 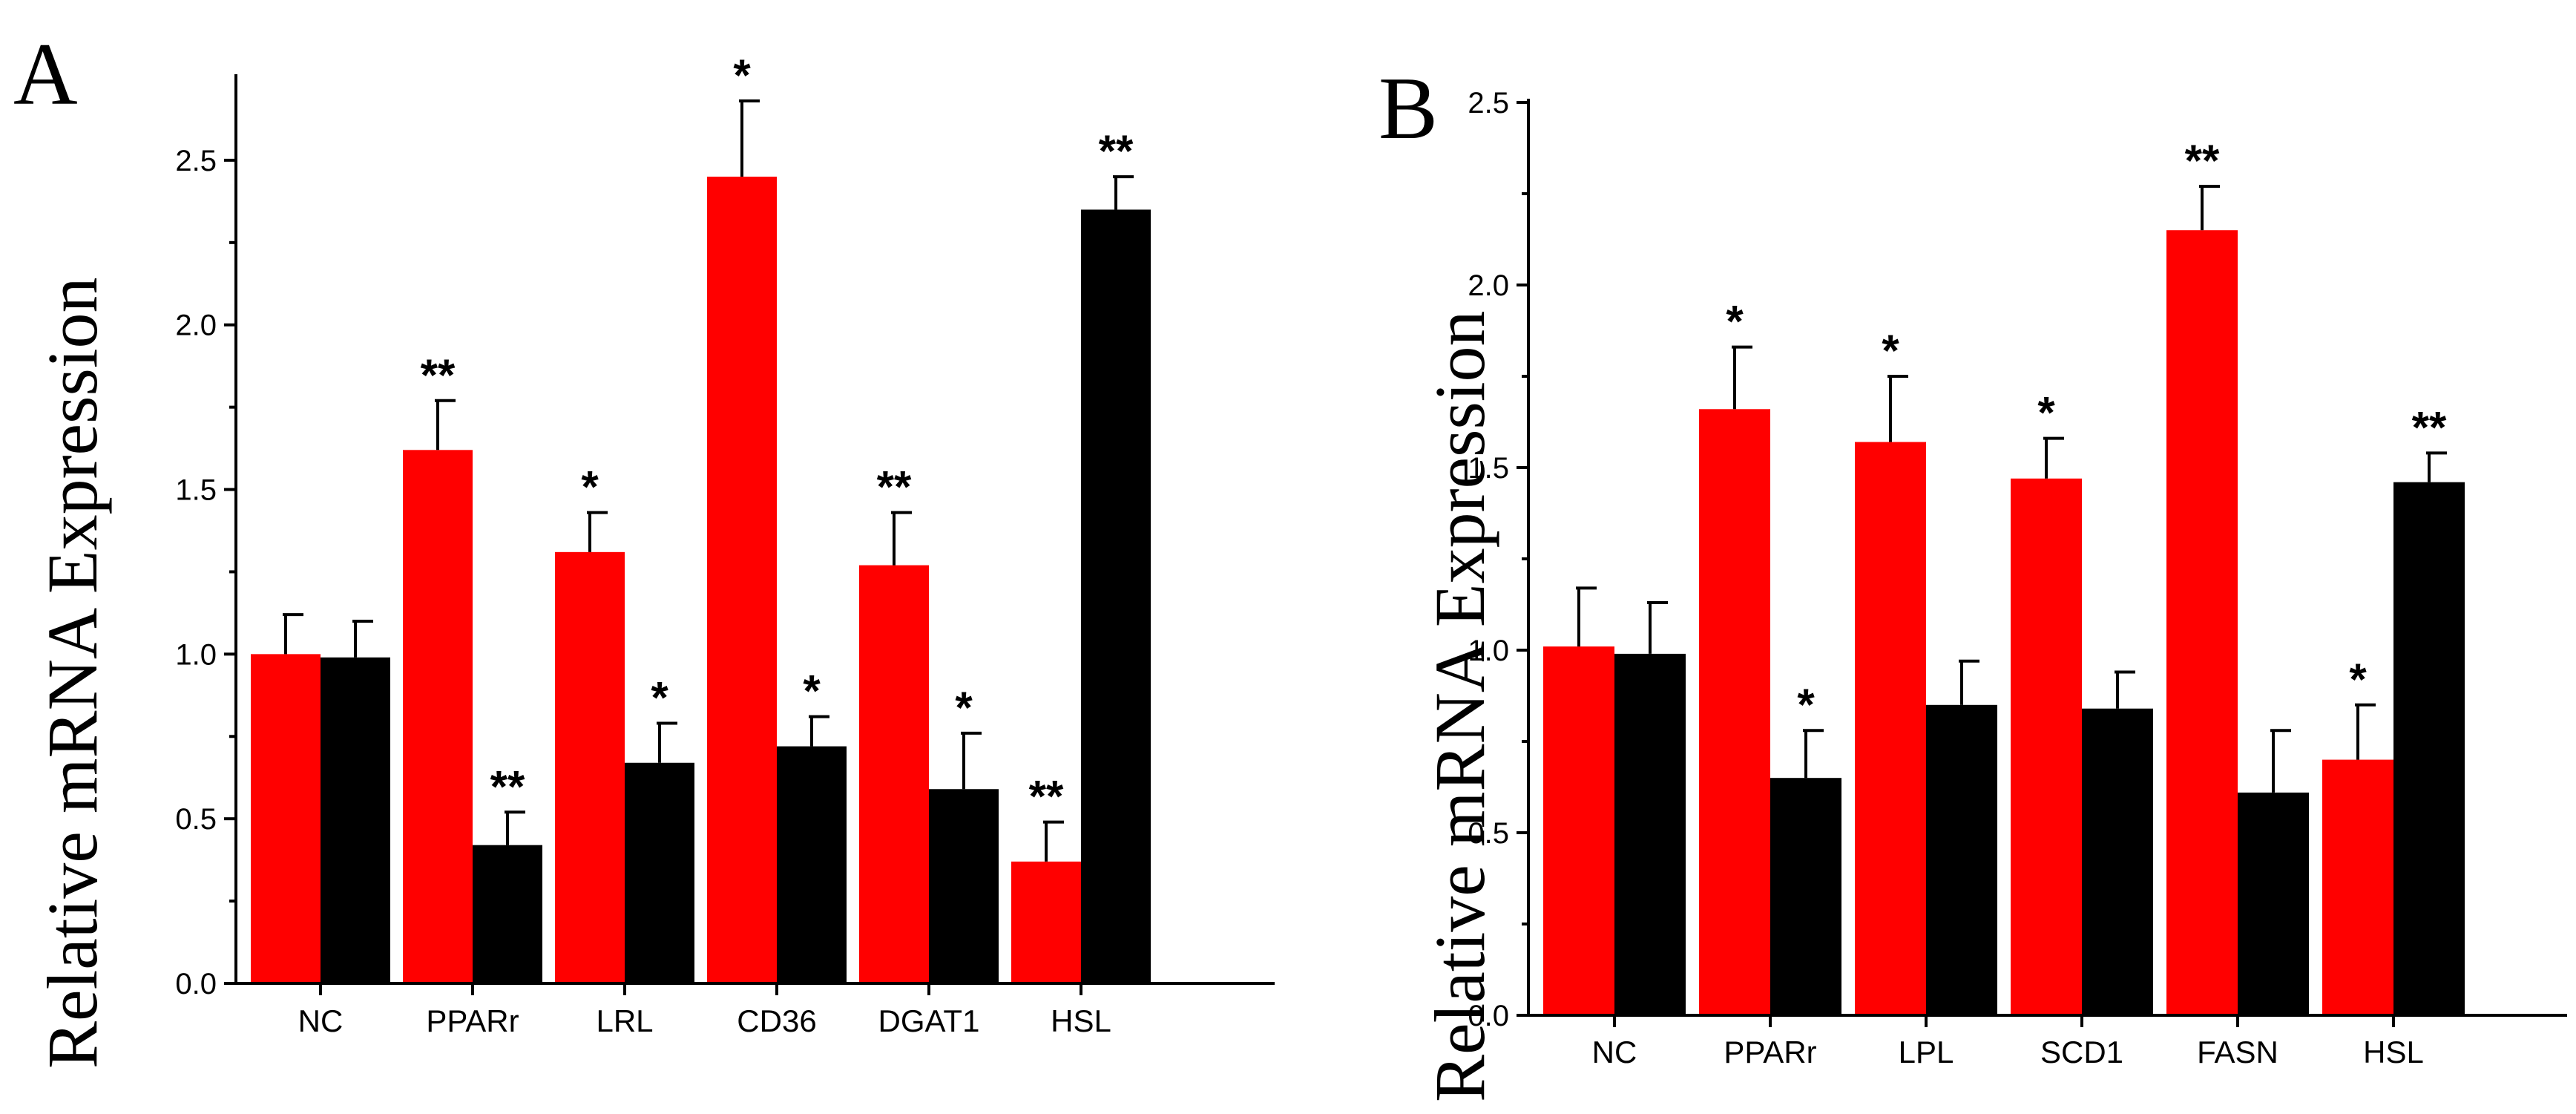 I want to click on x-tick-label-dgat1: DGAT1, so click(x=929, y=1020).